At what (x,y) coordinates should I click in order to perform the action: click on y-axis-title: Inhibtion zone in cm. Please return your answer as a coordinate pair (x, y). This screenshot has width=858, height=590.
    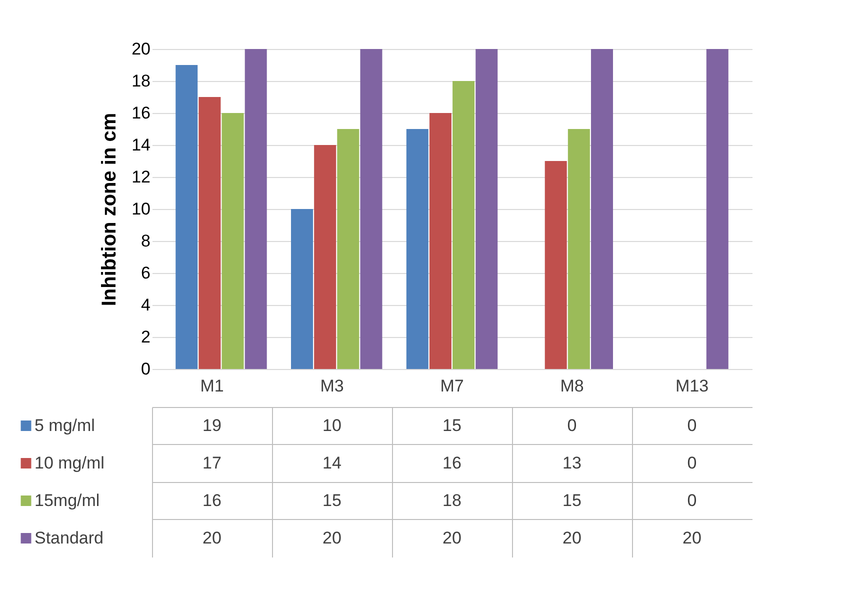
    Looking at the image, I should click on (109, 209).